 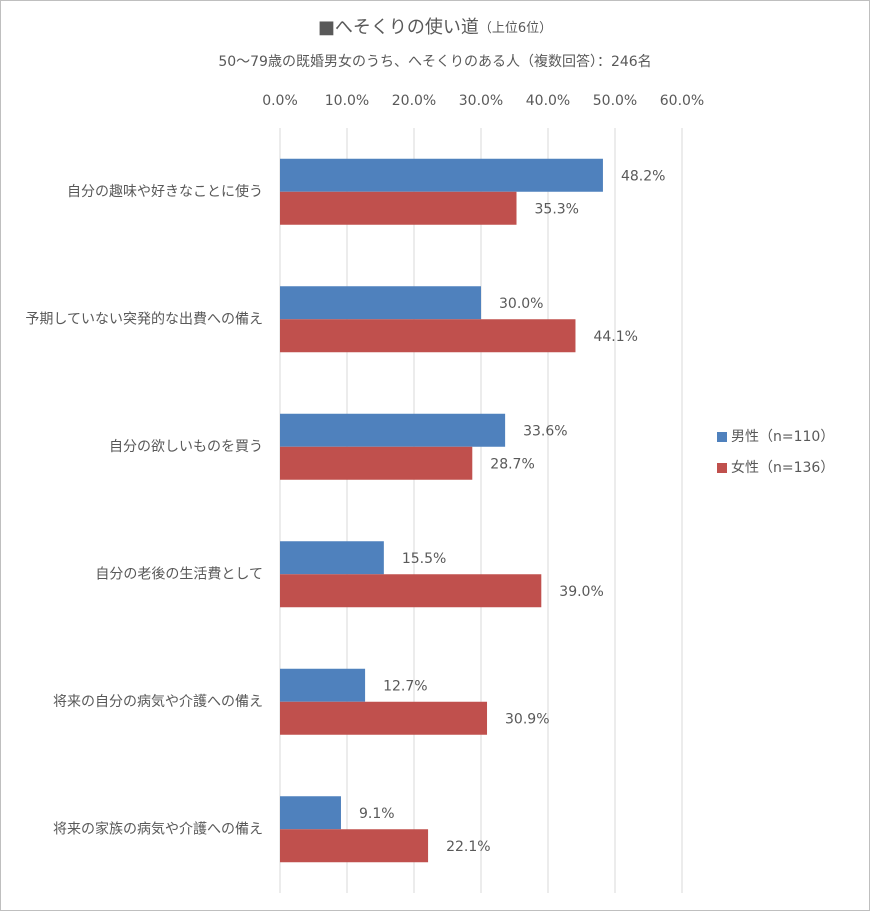 I want to click on y-tick-label: 自分の老後の生活費として, so click(x=179, y=574).